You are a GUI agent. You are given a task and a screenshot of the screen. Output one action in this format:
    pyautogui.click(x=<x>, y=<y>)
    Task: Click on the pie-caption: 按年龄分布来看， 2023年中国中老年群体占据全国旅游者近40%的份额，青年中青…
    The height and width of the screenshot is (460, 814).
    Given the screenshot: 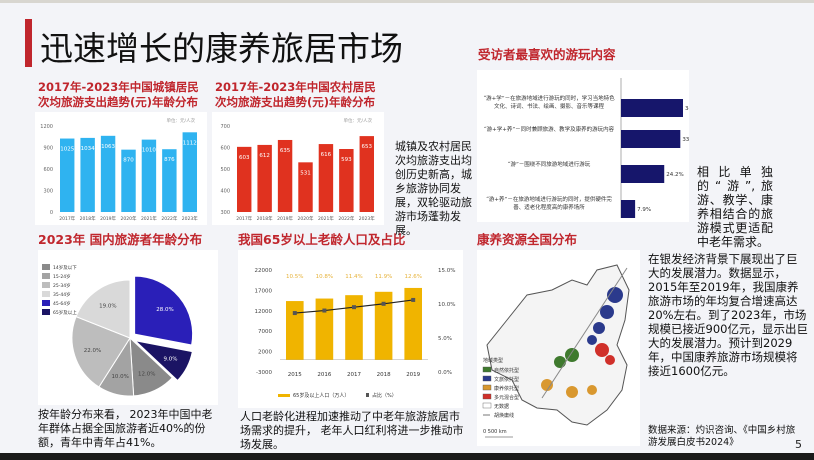 What is the action you would take?
    pyautogui.click(x=125, y=428)
    